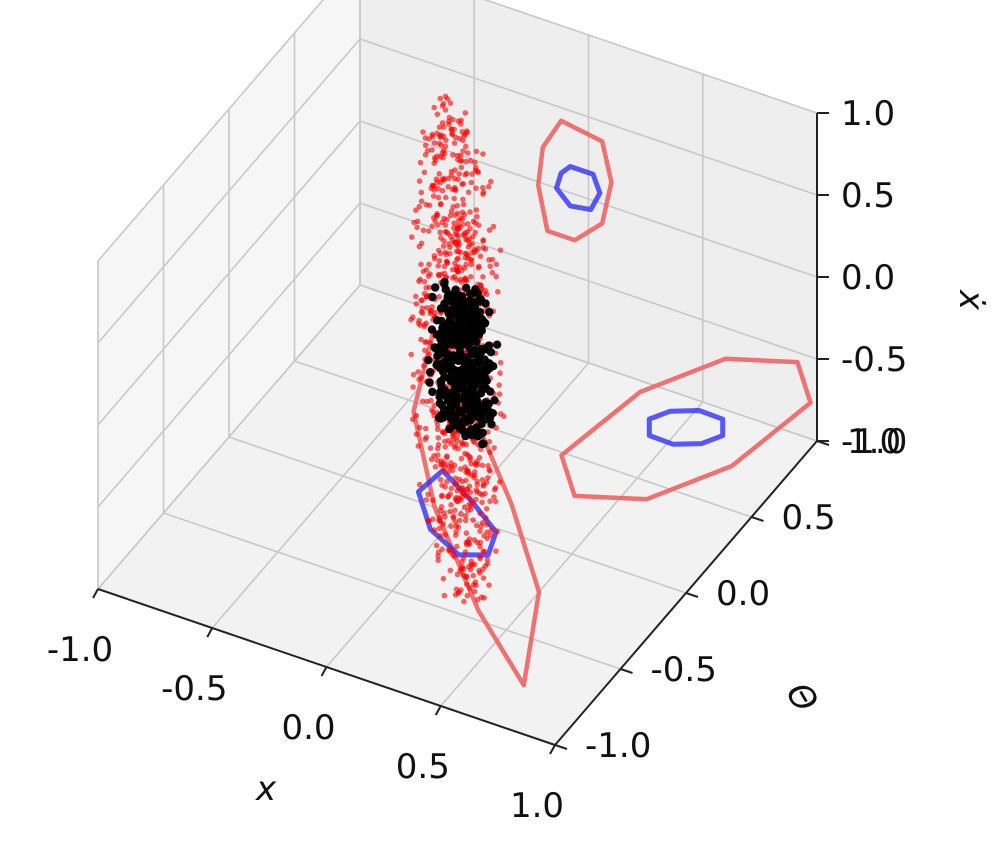 The width and height of the screenshot is (1000, 845). I want to click on x-tick-label: 0.0, so click(308, 728).